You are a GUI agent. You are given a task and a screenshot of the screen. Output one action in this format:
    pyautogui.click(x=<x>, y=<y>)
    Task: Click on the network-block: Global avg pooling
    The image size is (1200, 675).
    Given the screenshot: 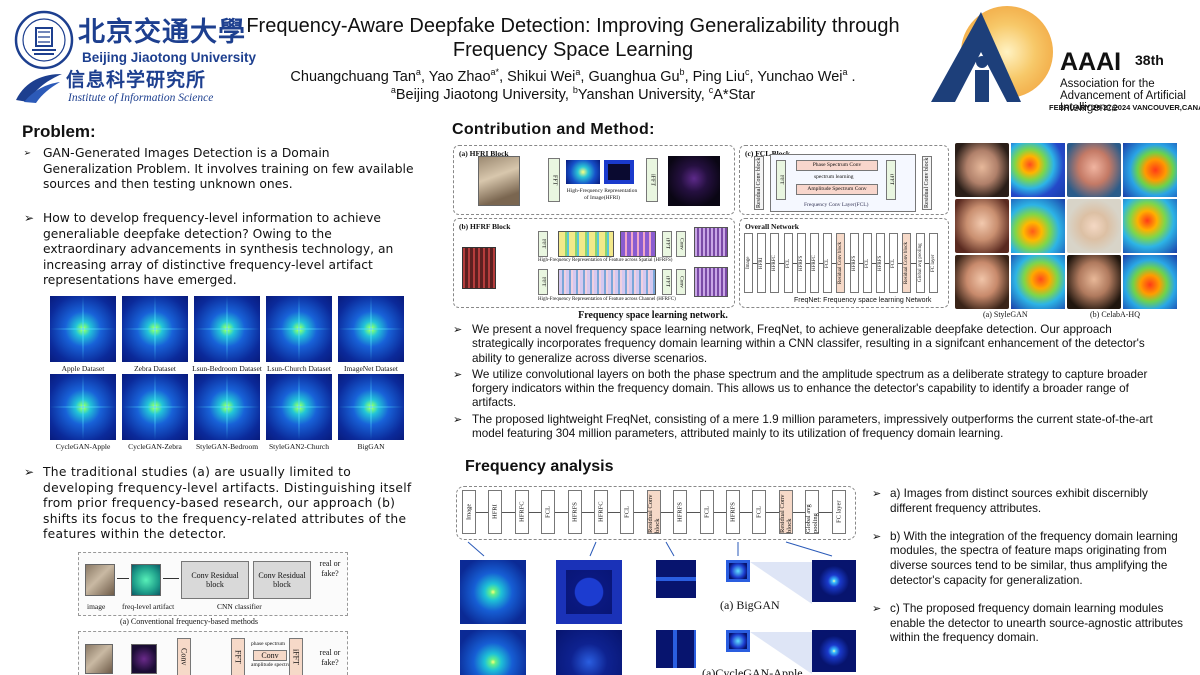 What is the action you would take?
    pyautogui.click(x=920, y=263)
    